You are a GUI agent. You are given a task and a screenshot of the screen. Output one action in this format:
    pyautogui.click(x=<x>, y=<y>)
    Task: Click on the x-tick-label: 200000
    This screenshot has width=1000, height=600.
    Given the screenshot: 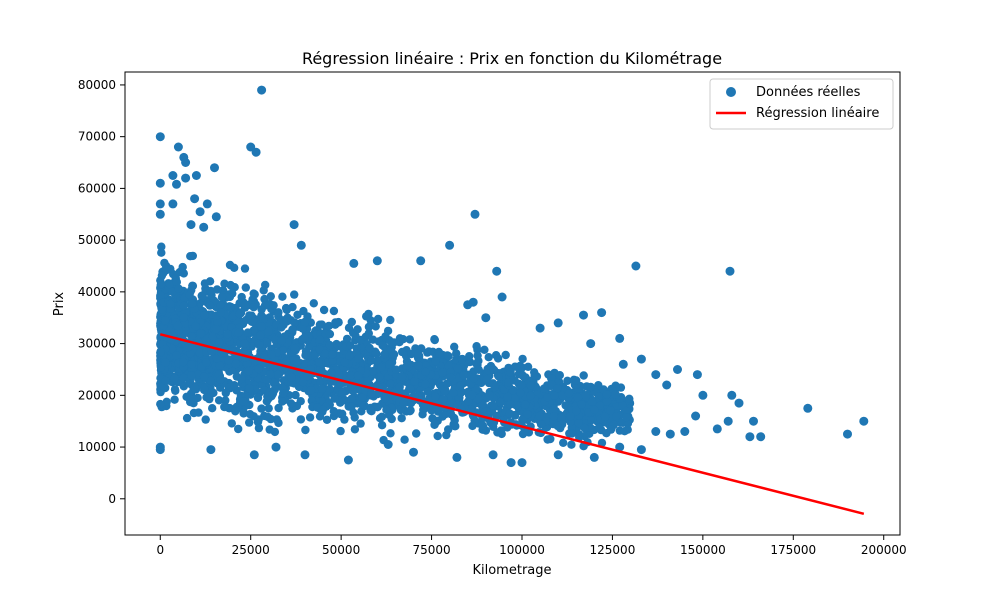 What is the action you would take?
    pyautogui.click(x=884, y=550)
    